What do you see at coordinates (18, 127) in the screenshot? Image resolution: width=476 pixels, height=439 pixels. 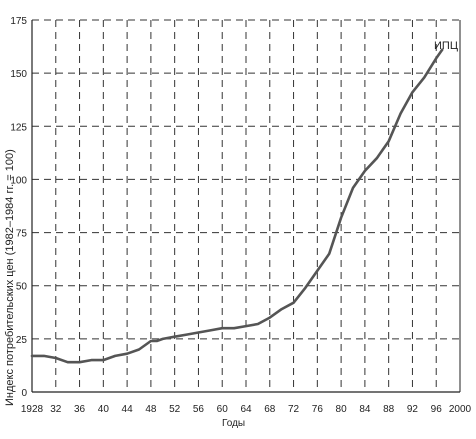 I see `y-tick-label: 125` at bounding box center [18, 127].